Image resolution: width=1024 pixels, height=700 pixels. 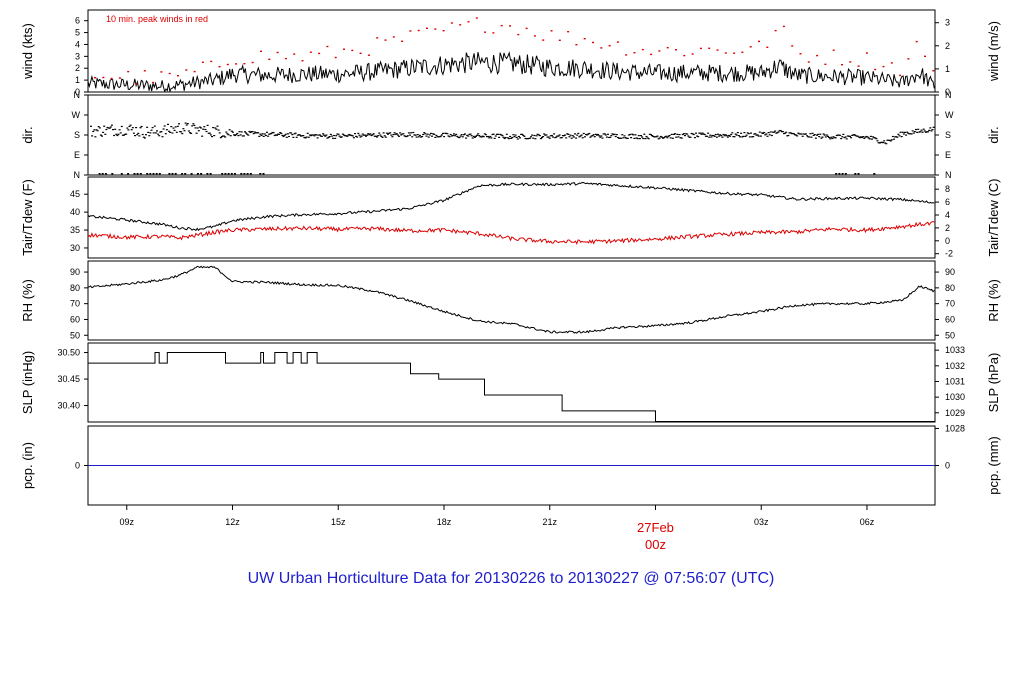 I want to click on panel-frame-wind, so click(x=511, y=51).